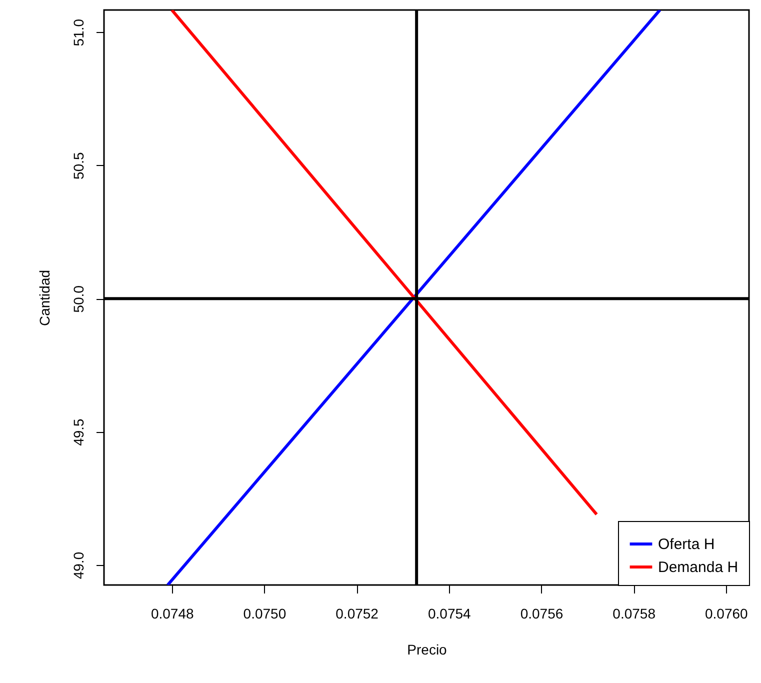 The height and width of the screenshot is (683, 761). I want to click on legend-label: Demanda H, so click(698, 567).